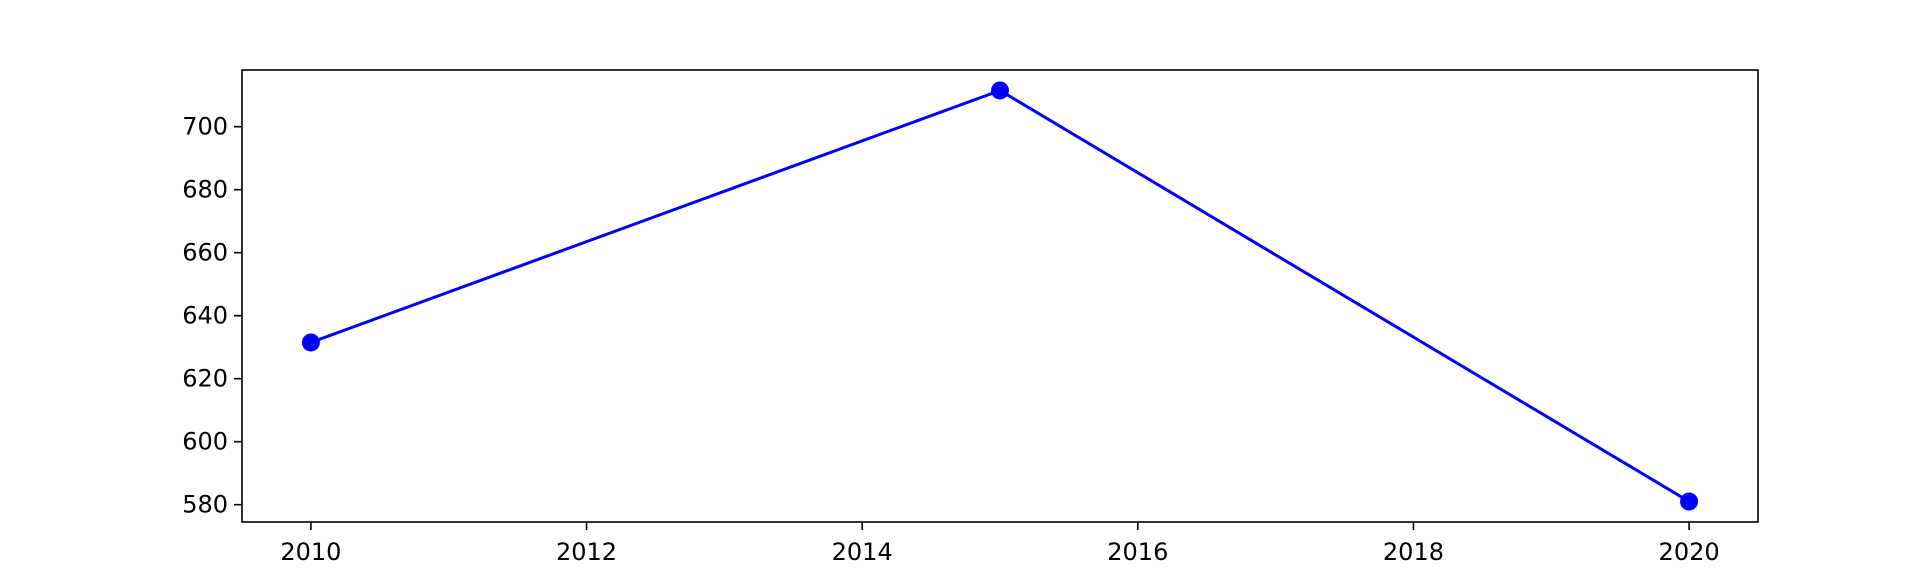  What do you see at coordinates (205, 505) in the screenshot?
I see `y-tick-label: 580` at bounding box center [205, 505].